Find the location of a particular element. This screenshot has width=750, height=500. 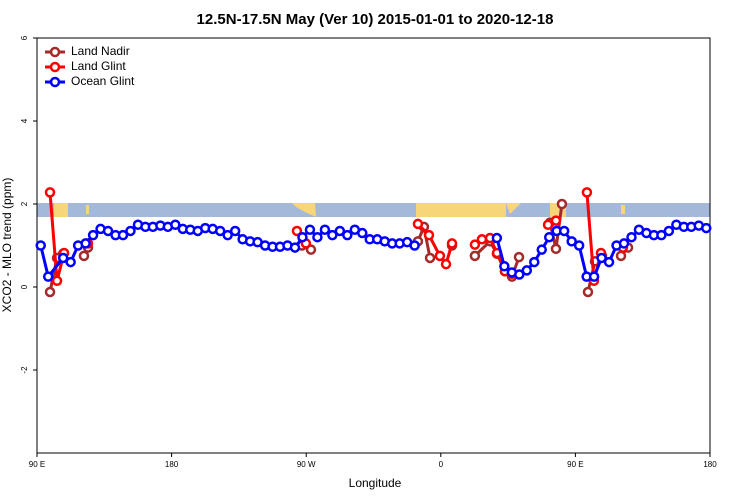

y-tick-label: 0 is located at coordinates (24, 286).